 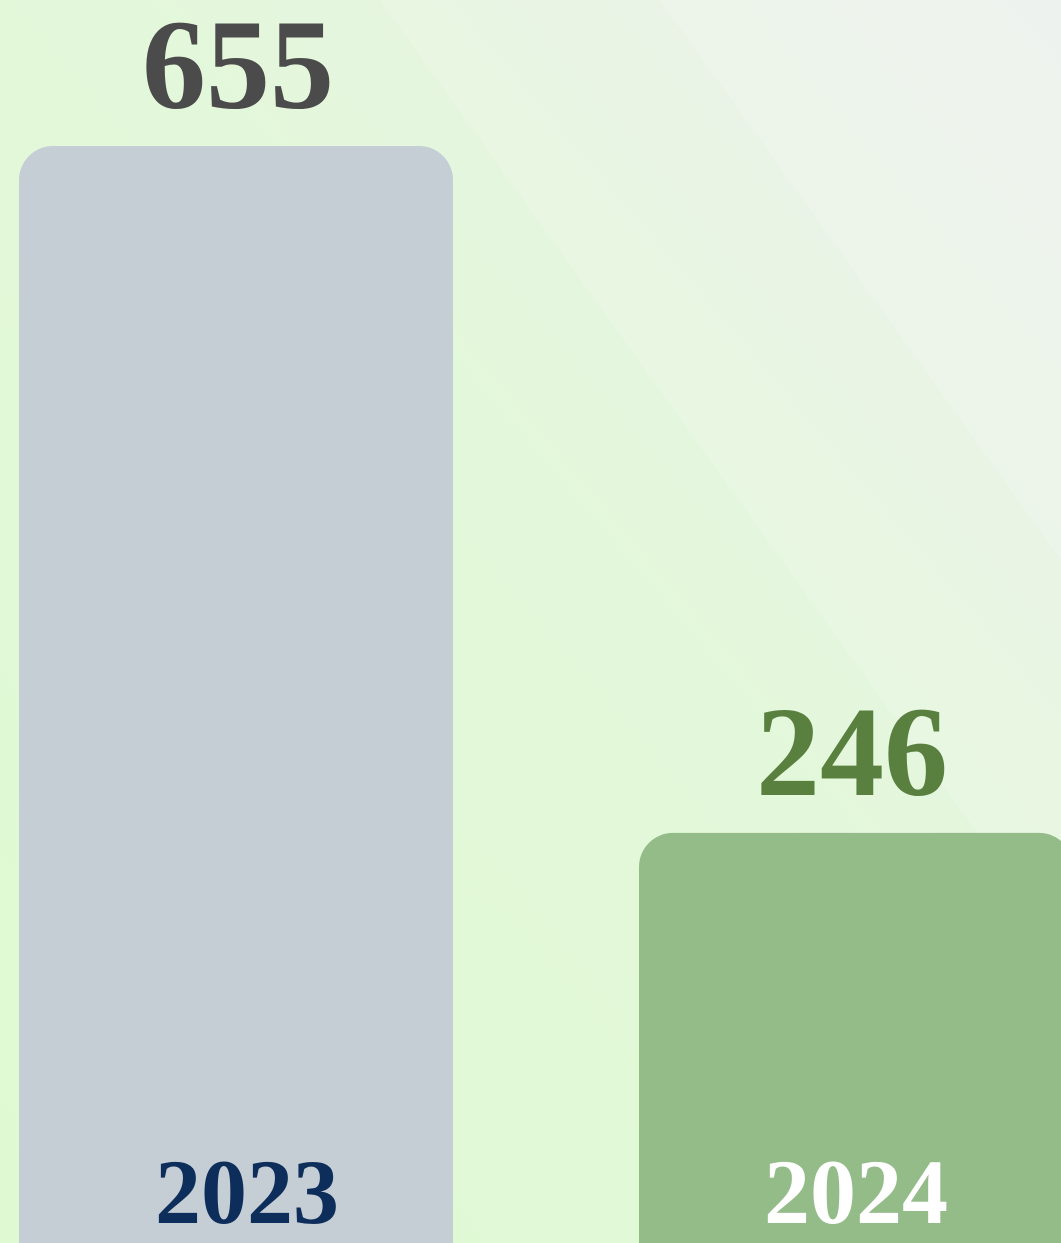 What do you see at coordinates (856, 1192) in the screenshot?
I see `category-label: 2024` at bounding box center [856, 1192].